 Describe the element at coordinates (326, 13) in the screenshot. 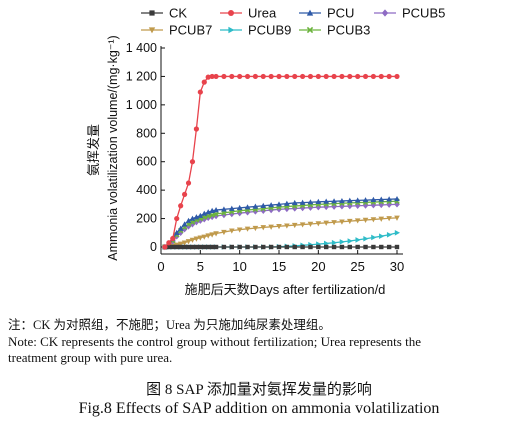

I see `legend-item-pcu: PCU` at that location.